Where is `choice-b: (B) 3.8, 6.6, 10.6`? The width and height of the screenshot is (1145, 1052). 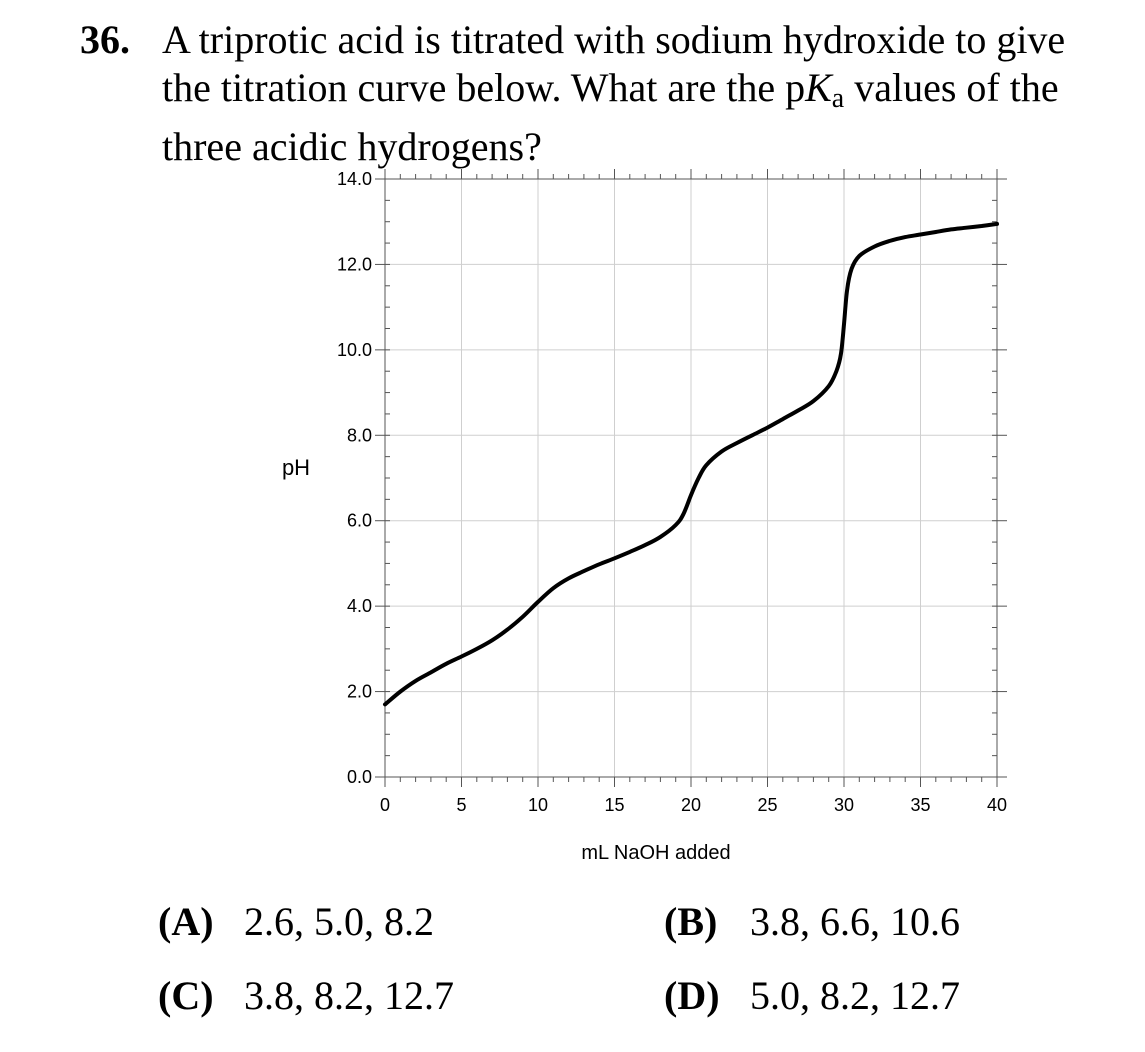 choice-b: (B) 3.8, 6.6, 10.6 is located at coordinates (812, 921).